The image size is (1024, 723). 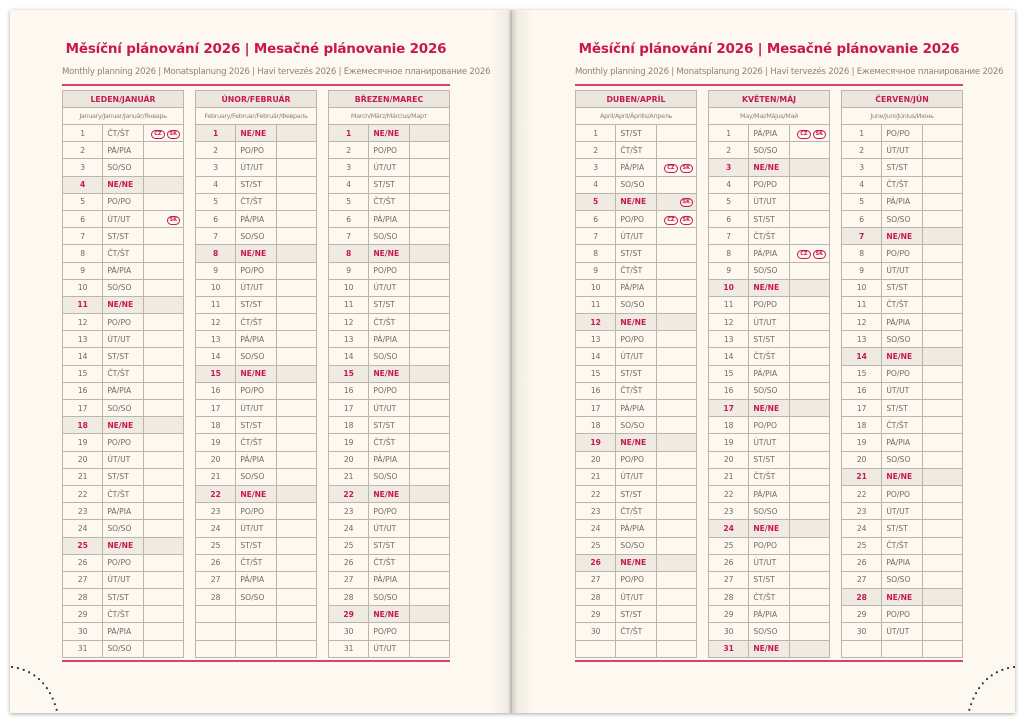 I want to click on notes-cell: SK, so click(x=676, y=201).